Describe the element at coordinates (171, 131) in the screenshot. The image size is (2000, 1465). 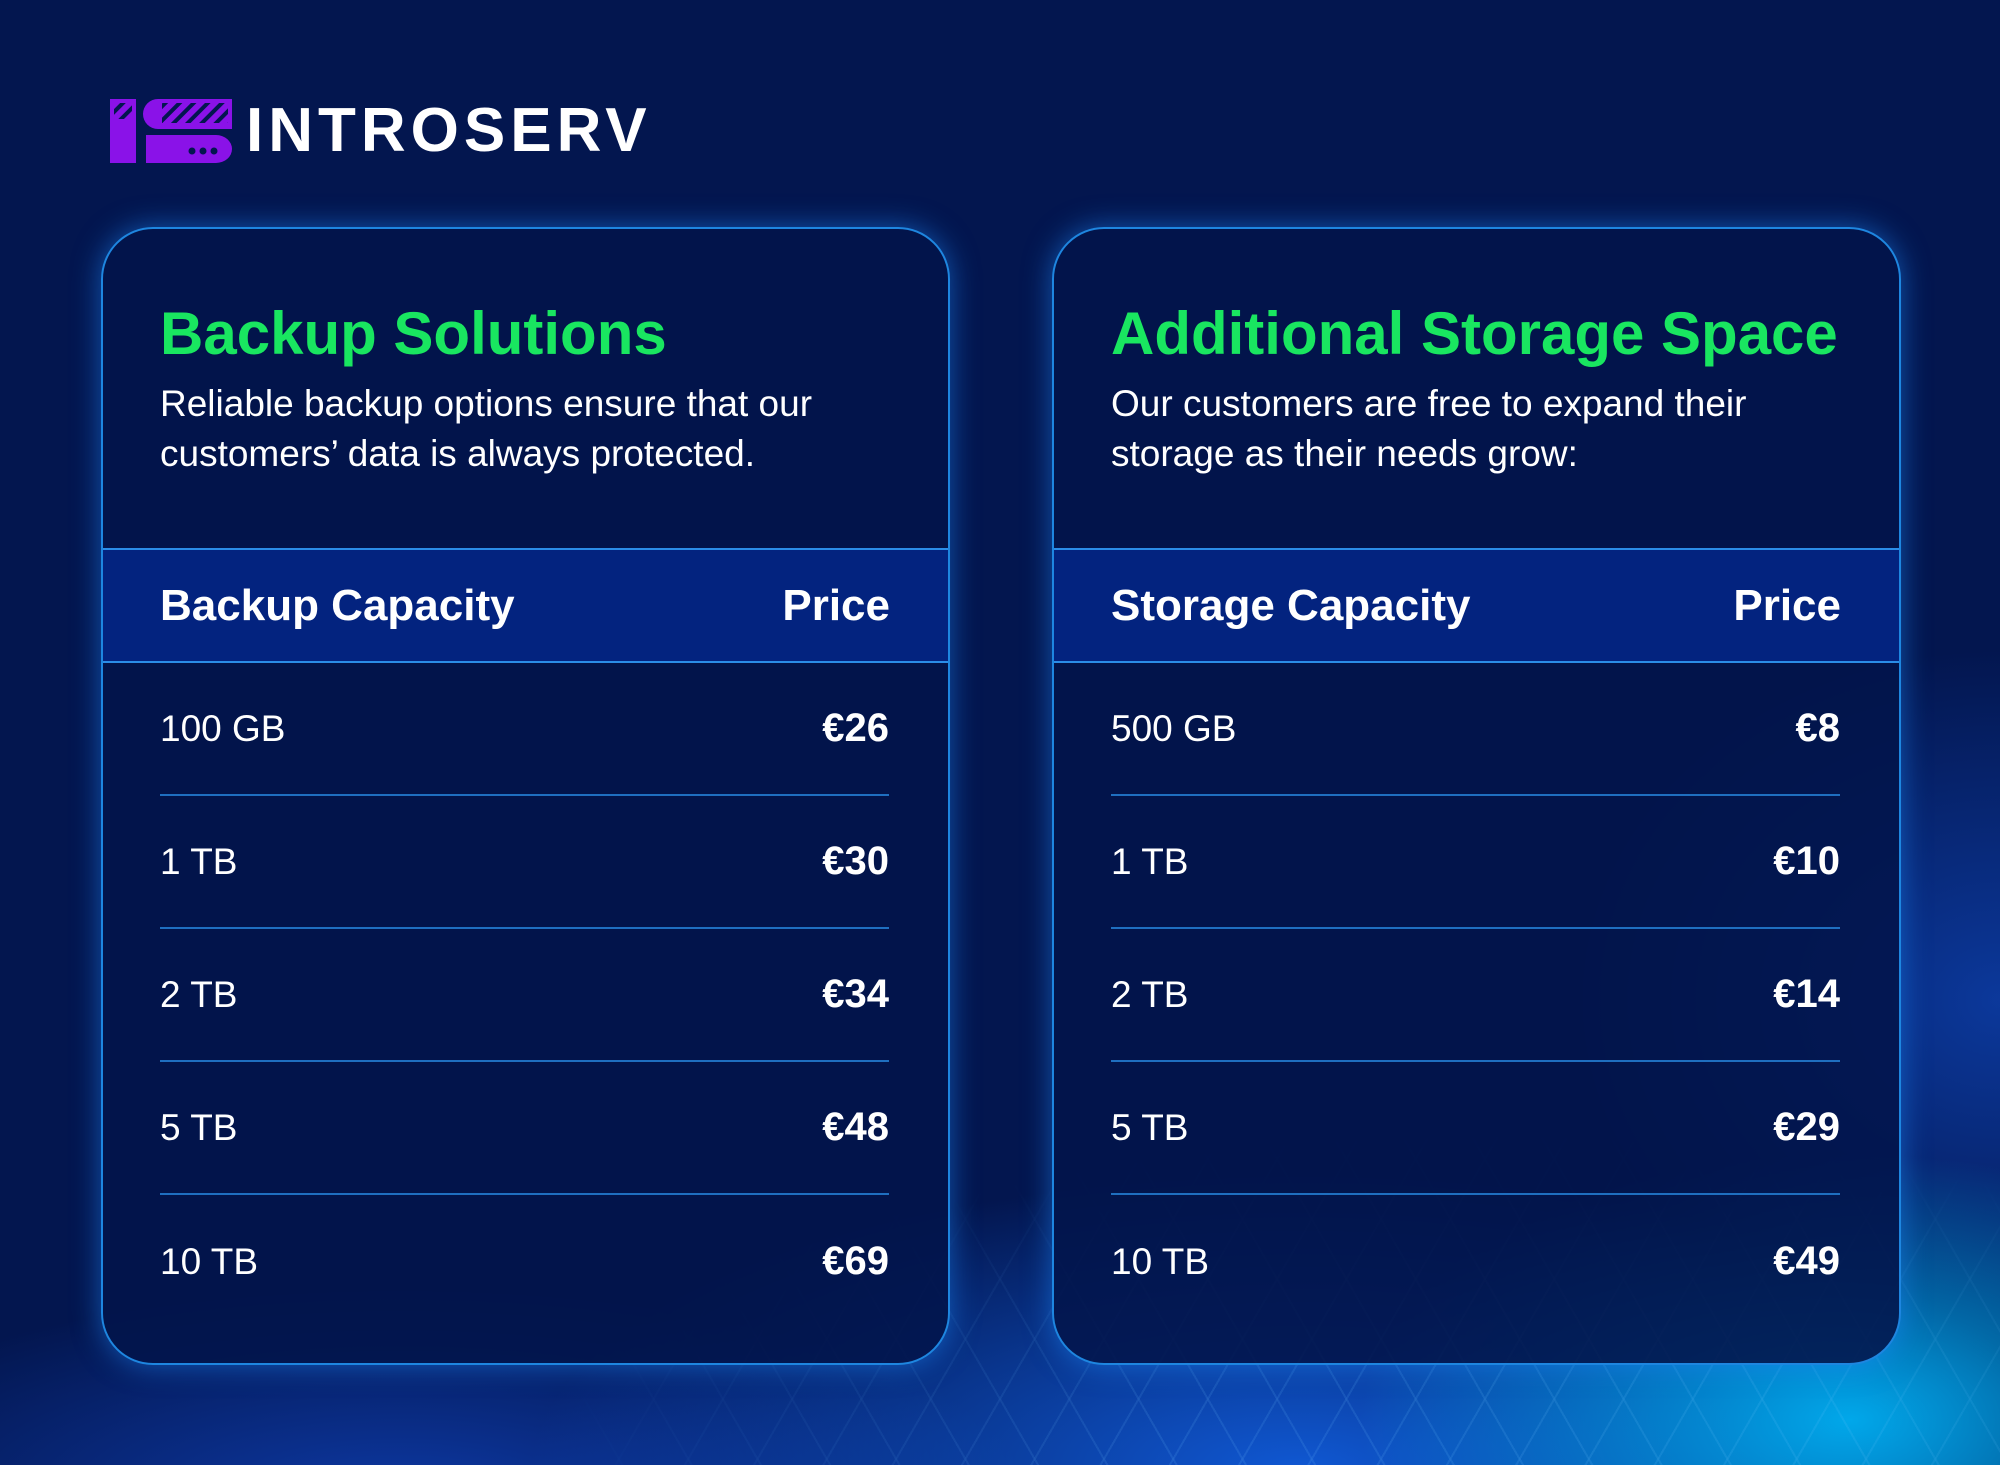
I see `logo-icon` at that location.